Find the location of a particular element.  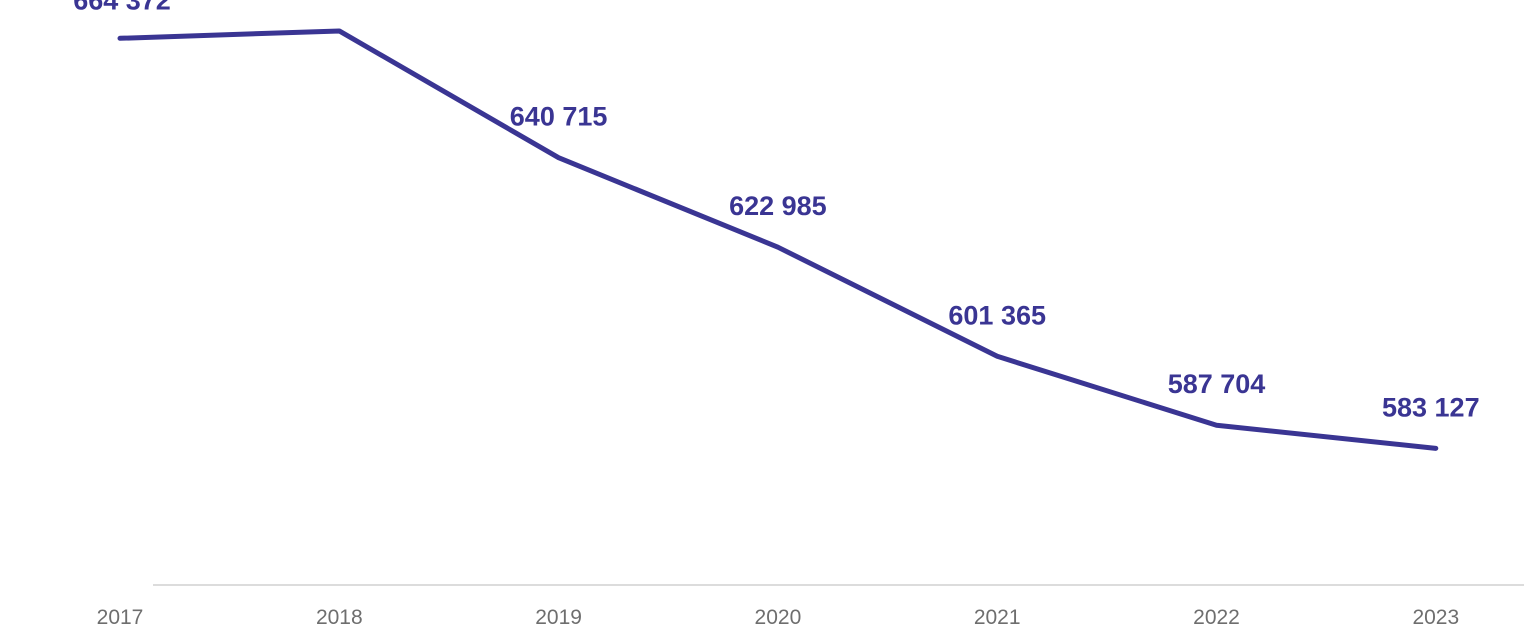

data-label-2022: 587 704 is located at coordinates (1217, 384).